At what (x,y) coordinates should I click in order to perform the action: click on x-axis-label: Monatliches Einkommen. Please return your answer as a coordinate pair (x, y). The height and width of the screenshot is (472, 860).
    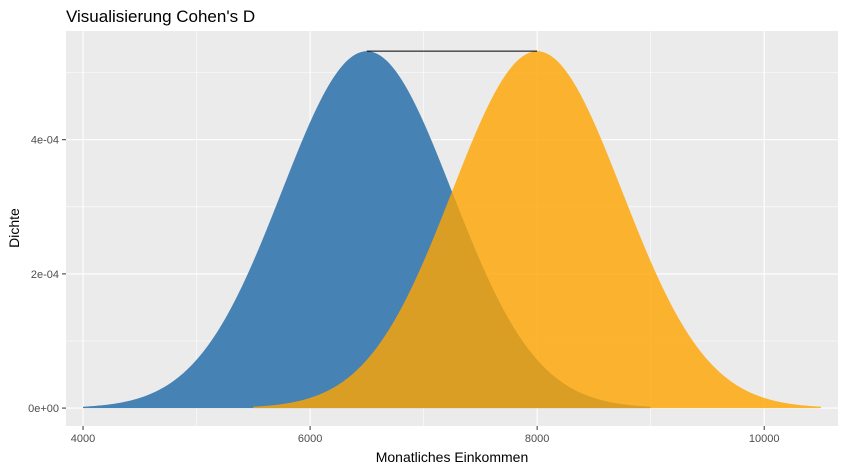
    Looking at the image, I should click on (452, 457).